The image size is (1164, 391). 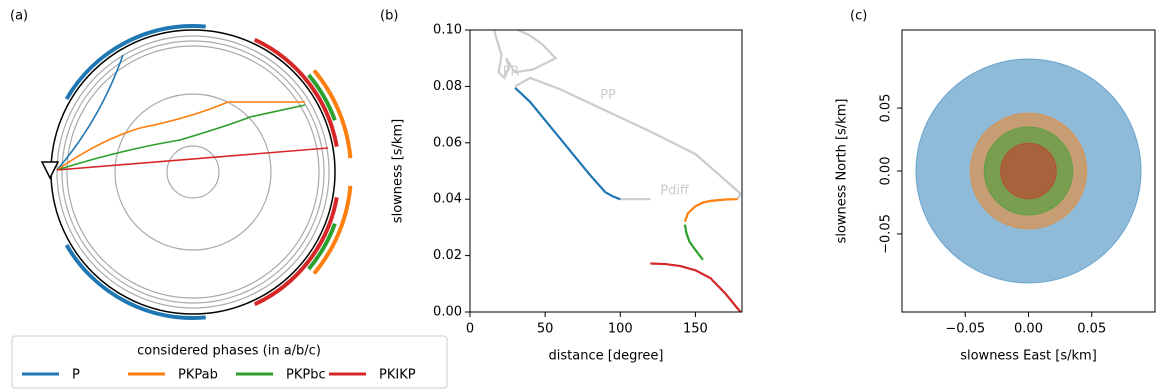 What do you see at coordinates (397, 375) in the screenshot?
I see `legend-label: PKIKP` at bounding box center [397, 375].